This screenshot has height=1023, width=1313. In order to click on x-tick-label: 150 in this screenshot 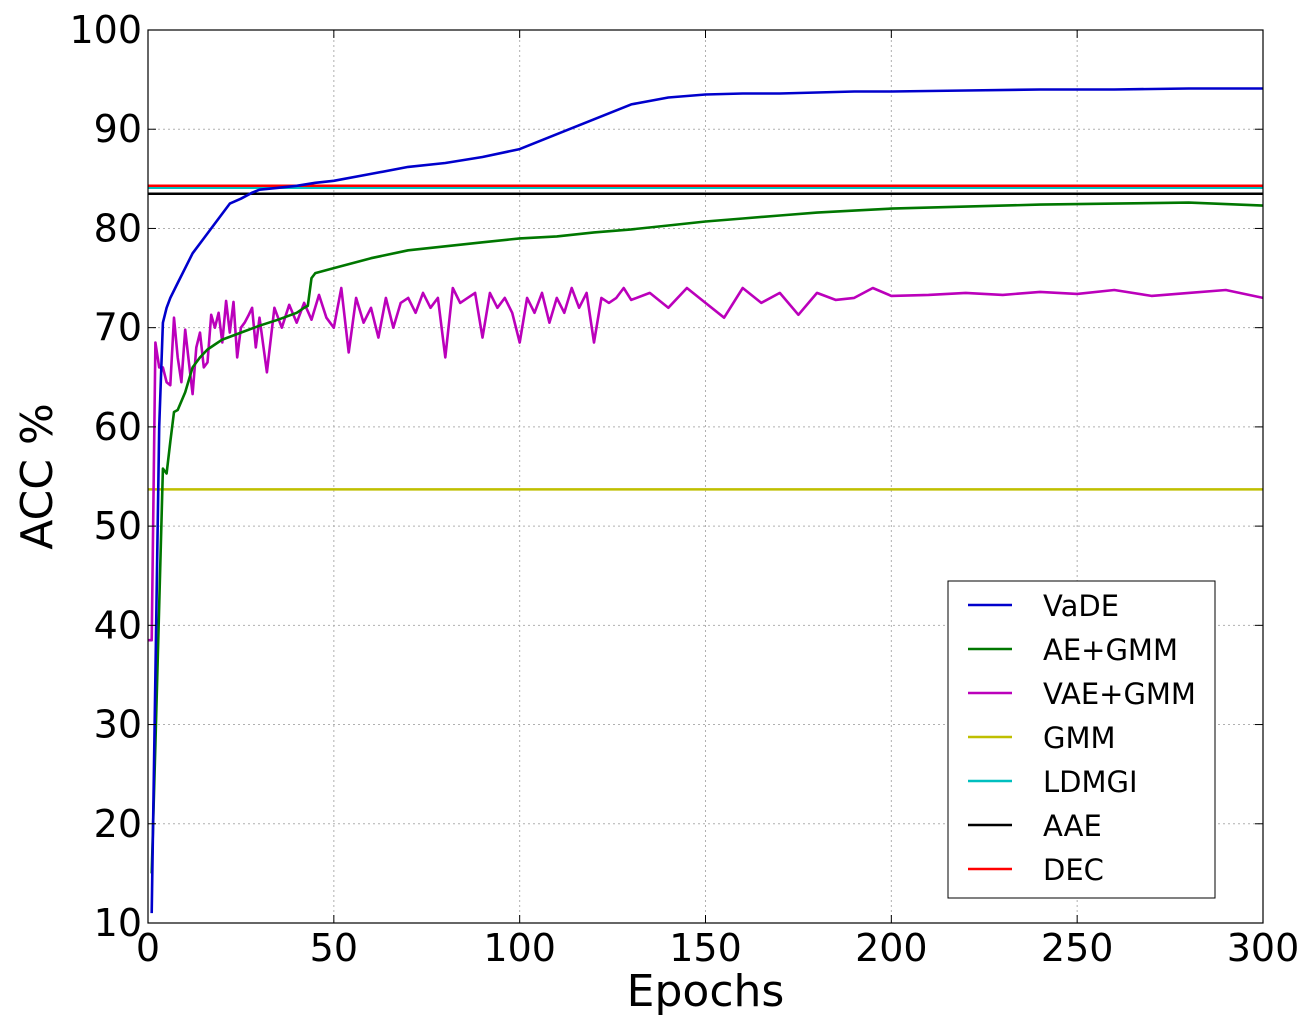, I will do `click(705, 948)`.